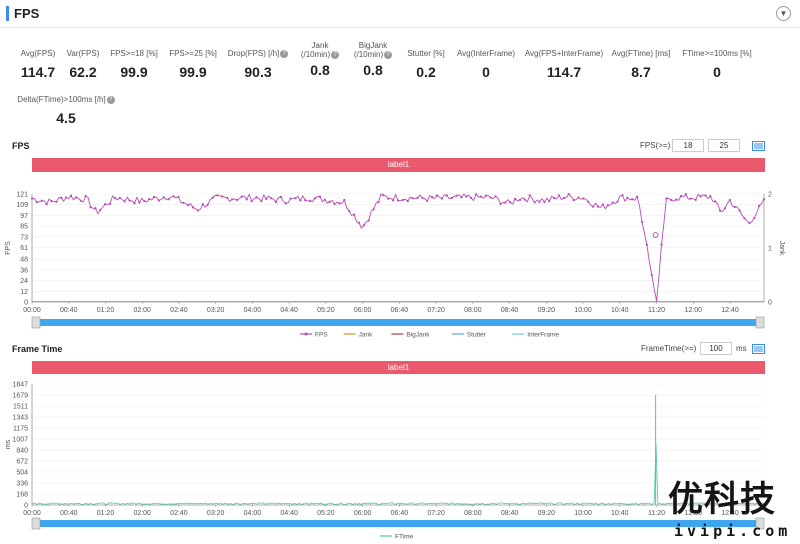  I want to click on ftime-zoom-slider-handle-right, so click(760, 523).